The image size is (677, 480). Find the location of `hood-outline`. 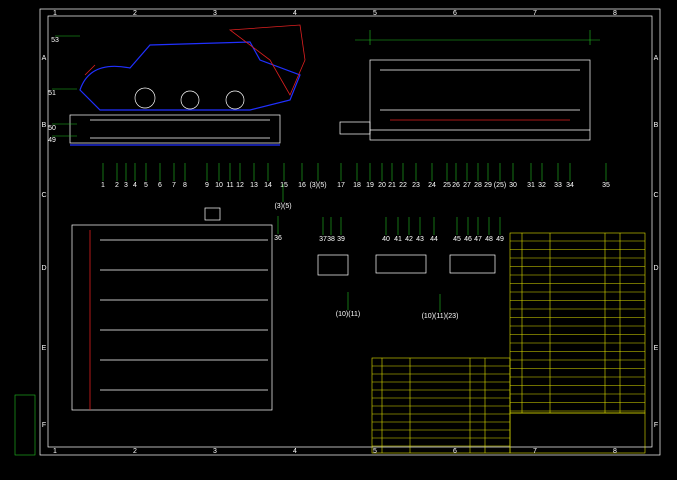

hood-outline is located at coordinates (195, 60).